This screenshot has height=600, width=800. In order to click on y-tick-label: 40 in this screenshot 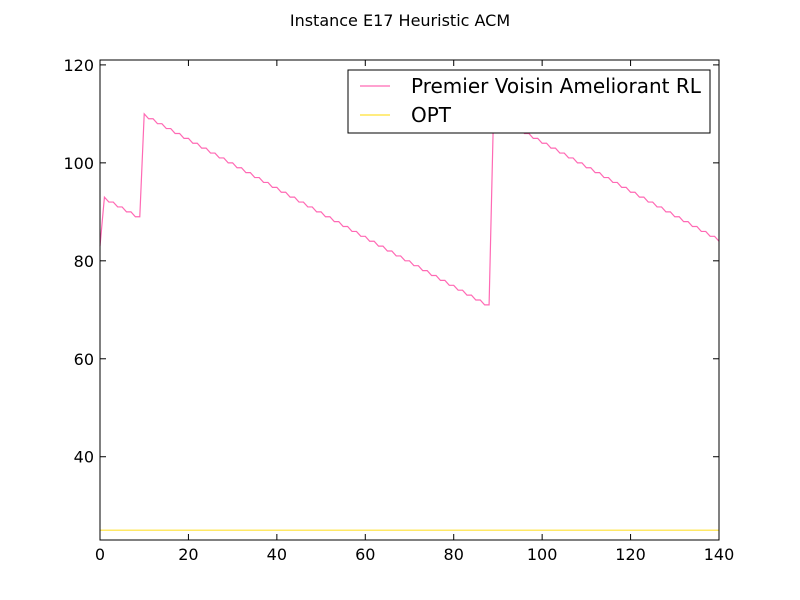, I will do `click(84, 457)`.